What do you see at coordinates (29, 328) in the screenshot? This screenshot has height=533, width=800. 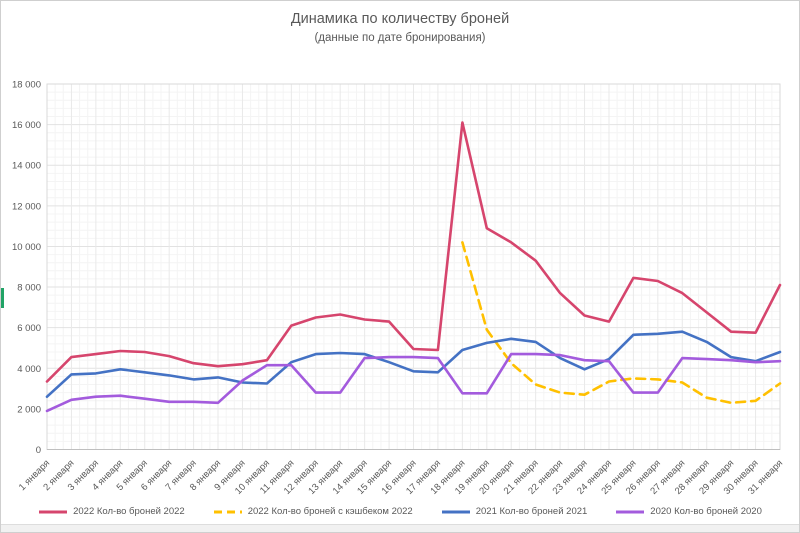 I see `y-tick-label: 6 000` at bounding box center [29, 328].